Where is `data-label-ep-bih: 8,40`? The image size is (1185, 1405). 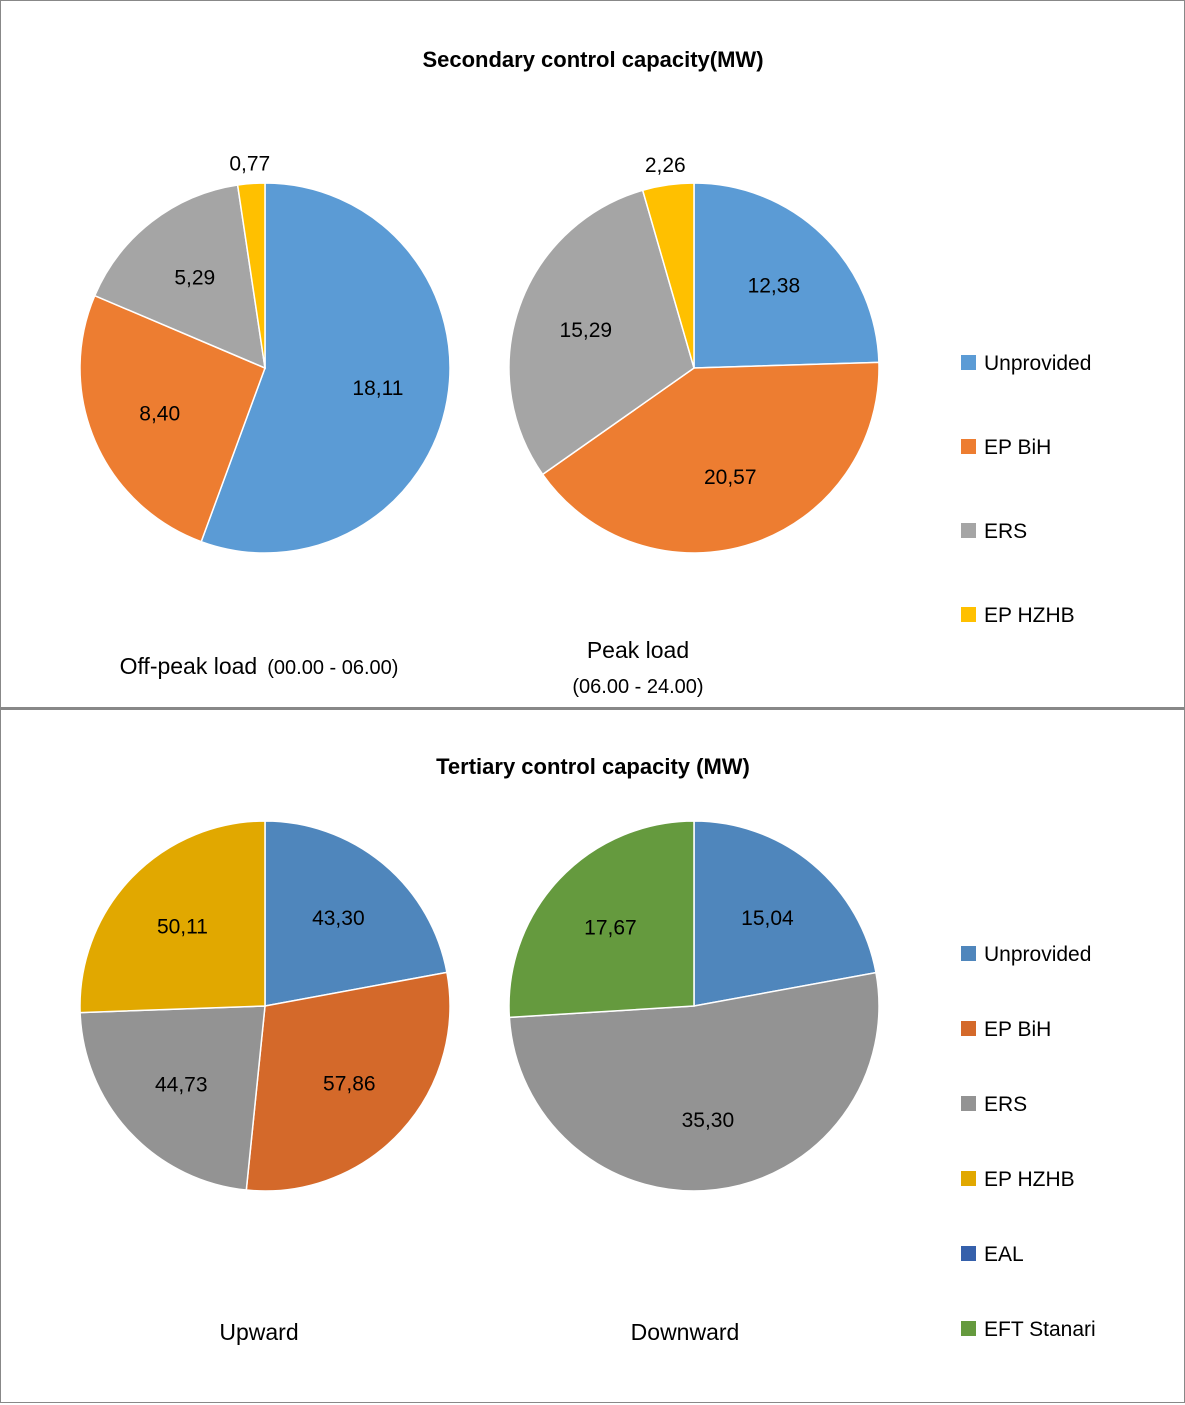 data-label-ep-bih: 8,40 is located at coordinates (159, 414).